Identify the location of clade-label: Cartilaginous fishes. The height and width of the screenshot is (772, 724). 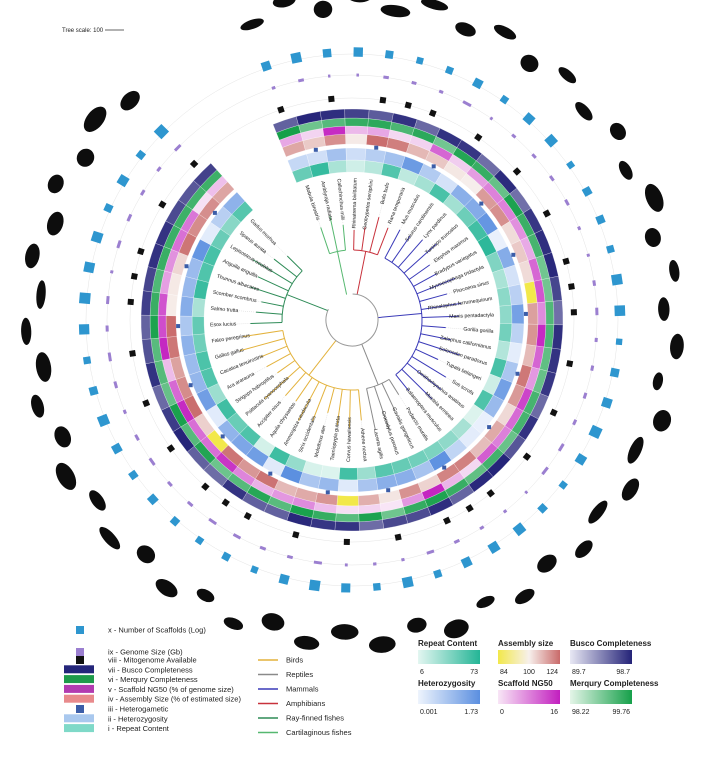
(319, 732).